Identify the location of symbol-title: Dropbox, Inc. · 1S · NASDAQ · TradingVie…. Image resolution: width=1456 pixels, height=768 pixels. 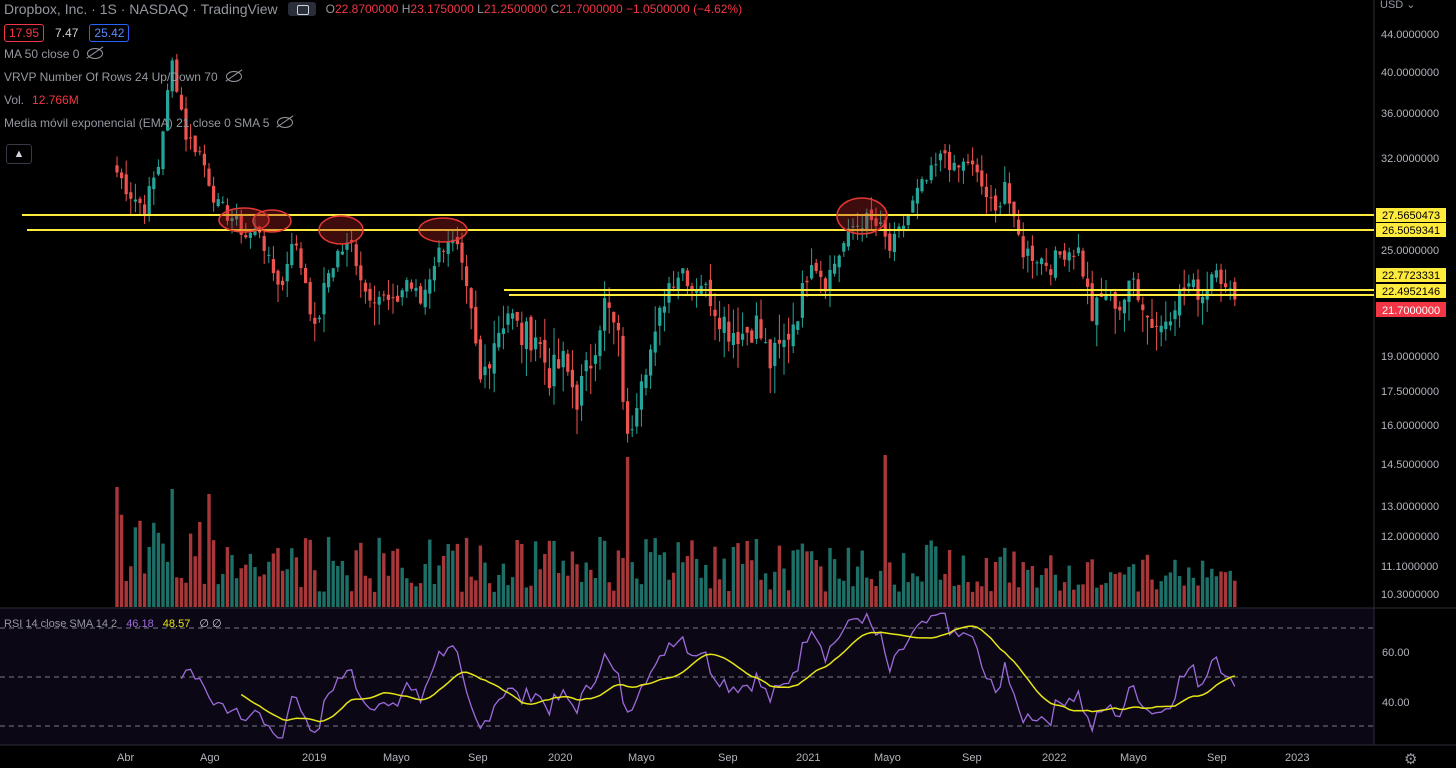
(141, 9).